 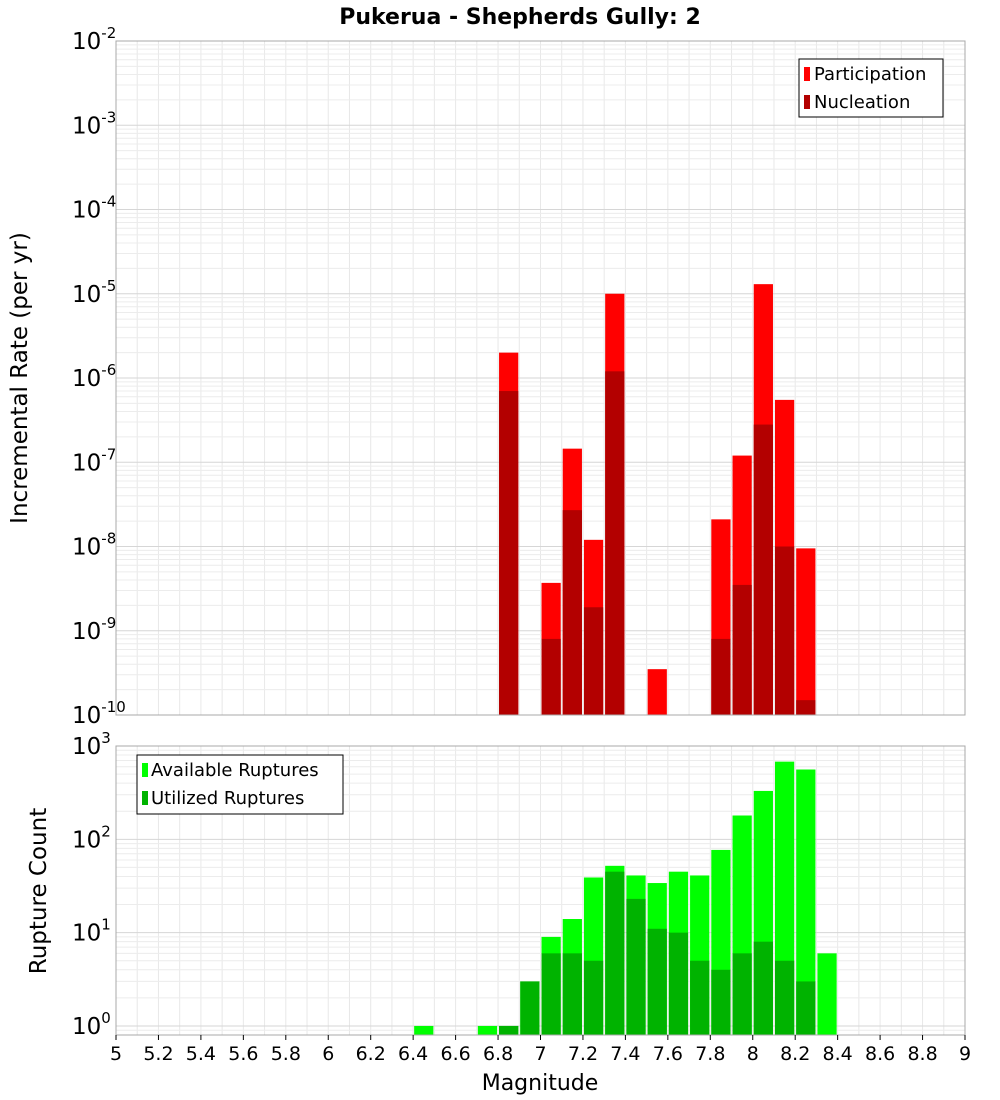 What do you see at coordinates (94, 123) in the screenshot?
I see `rate-y-tick-label: 10⁻³` at bounding box center [94, 123].